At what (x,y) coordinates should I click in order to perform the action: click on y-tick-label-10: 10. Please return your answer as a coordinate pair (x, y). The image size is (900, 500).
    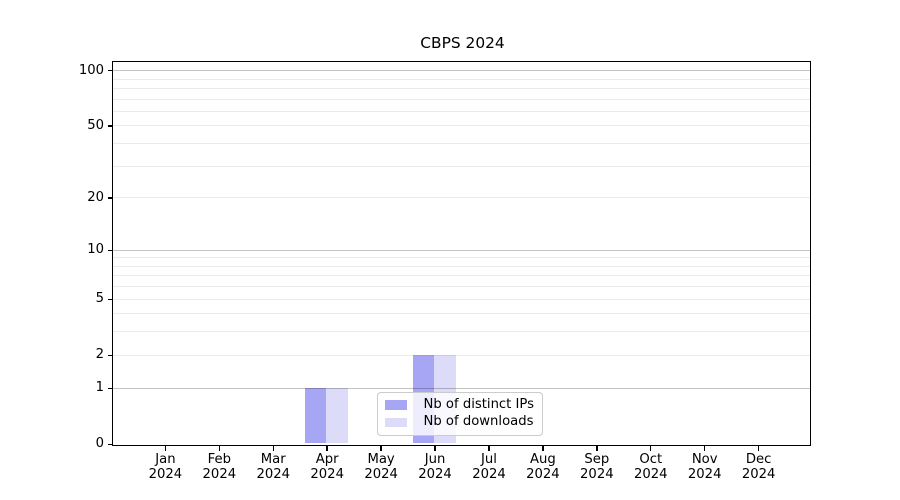
    Looking at the image, I should click on (95, 250).